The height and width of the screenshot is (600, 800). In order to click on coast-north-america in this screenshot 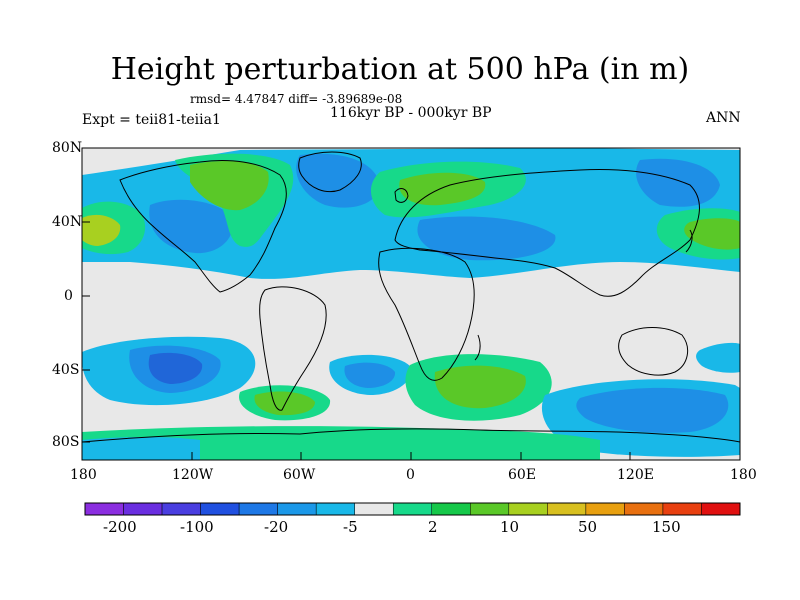, I will do `click(203, 226)`.